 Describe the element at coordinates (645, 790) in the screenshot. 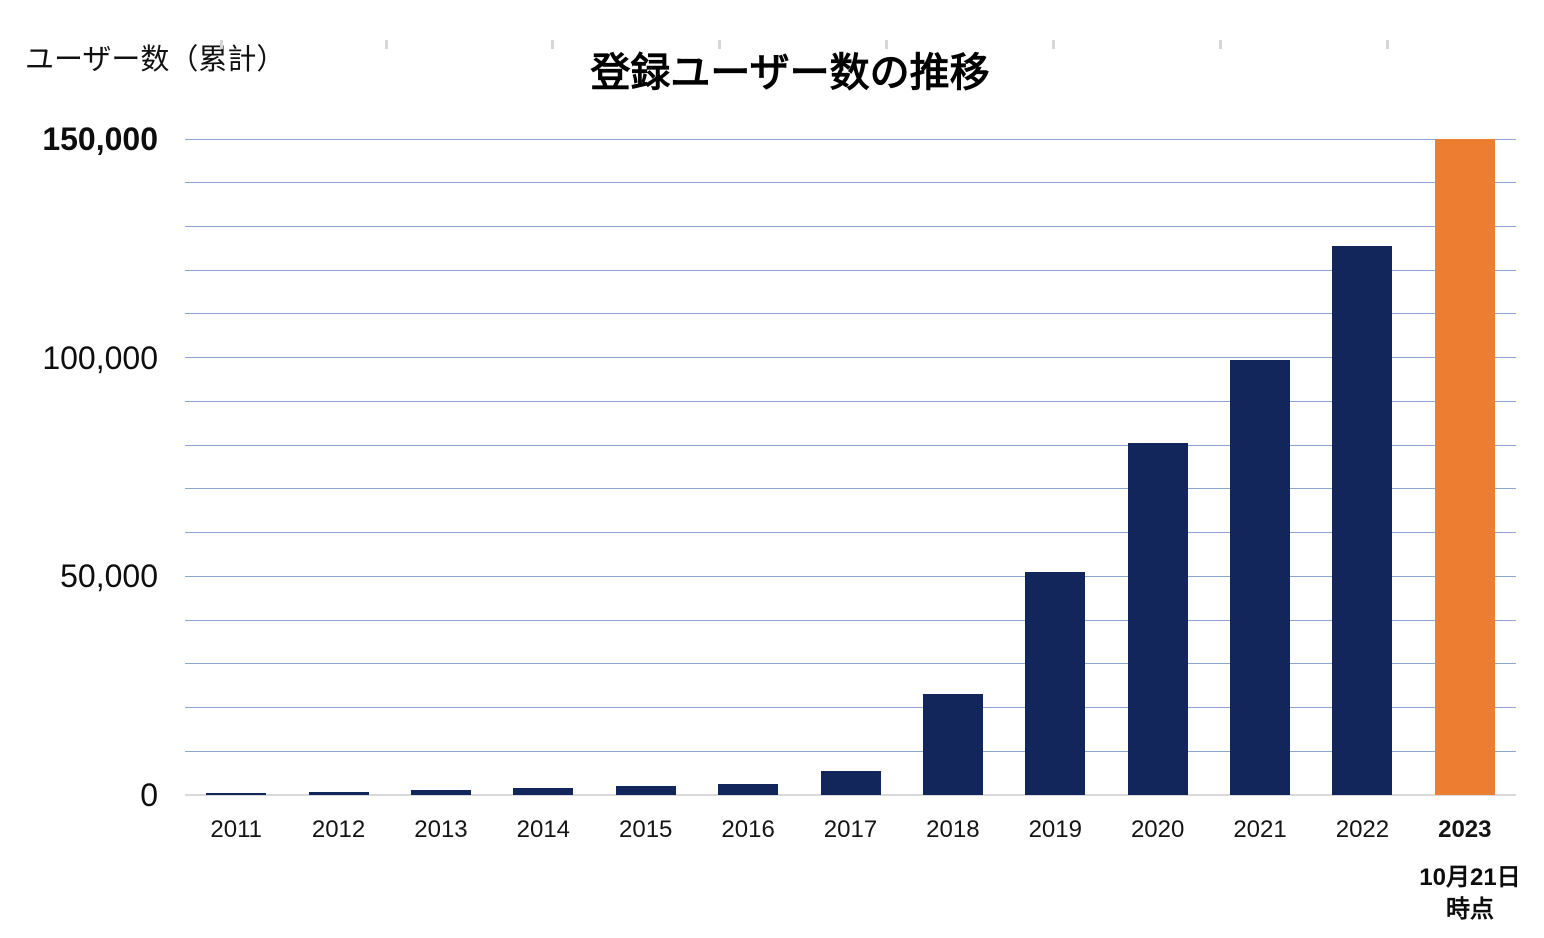

I see `bar-2015` at that location.